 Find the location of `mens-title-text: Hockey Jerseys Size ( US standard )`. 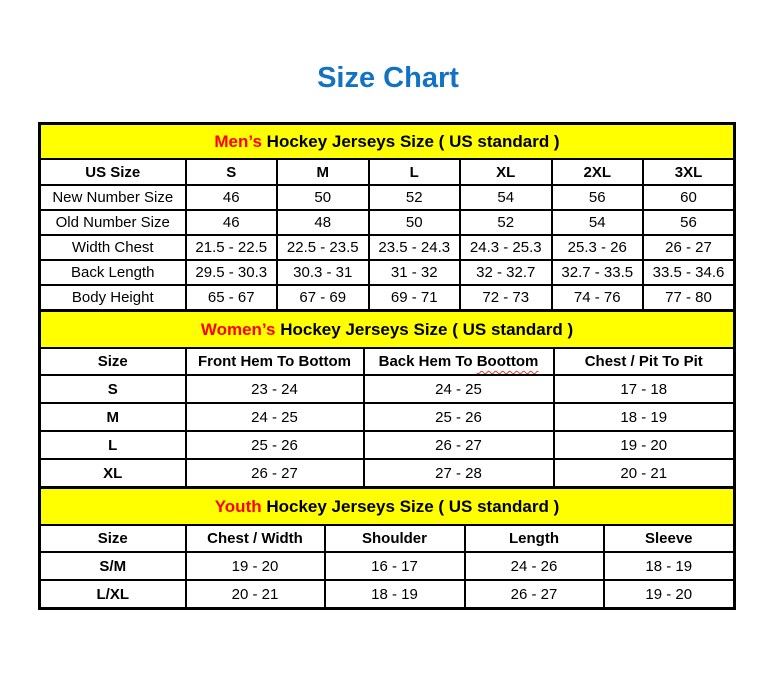

mens-title-text: Hockey Jerseys Size ( US standard ) is located at coordinates (413, 141).